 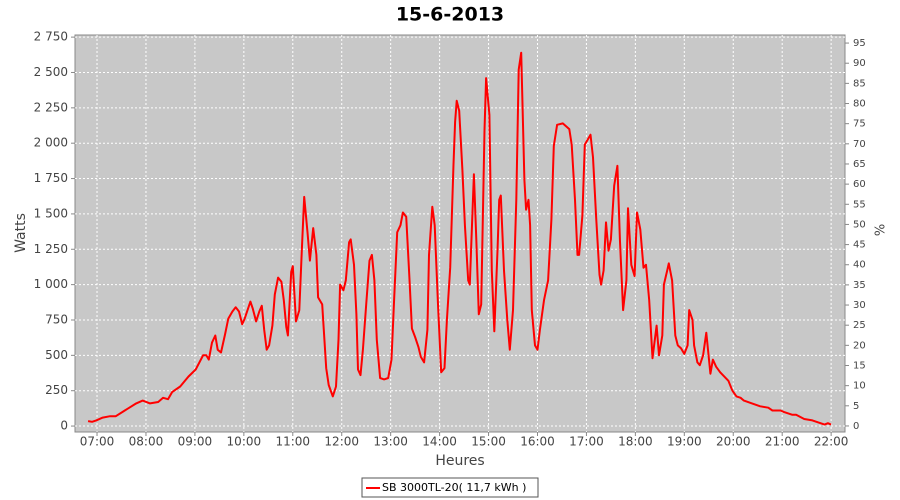 What do you see at coordinates (733, 442) in the screenshot?
I see `x-tick-label: 20:00` at bounding box center [733, 442].